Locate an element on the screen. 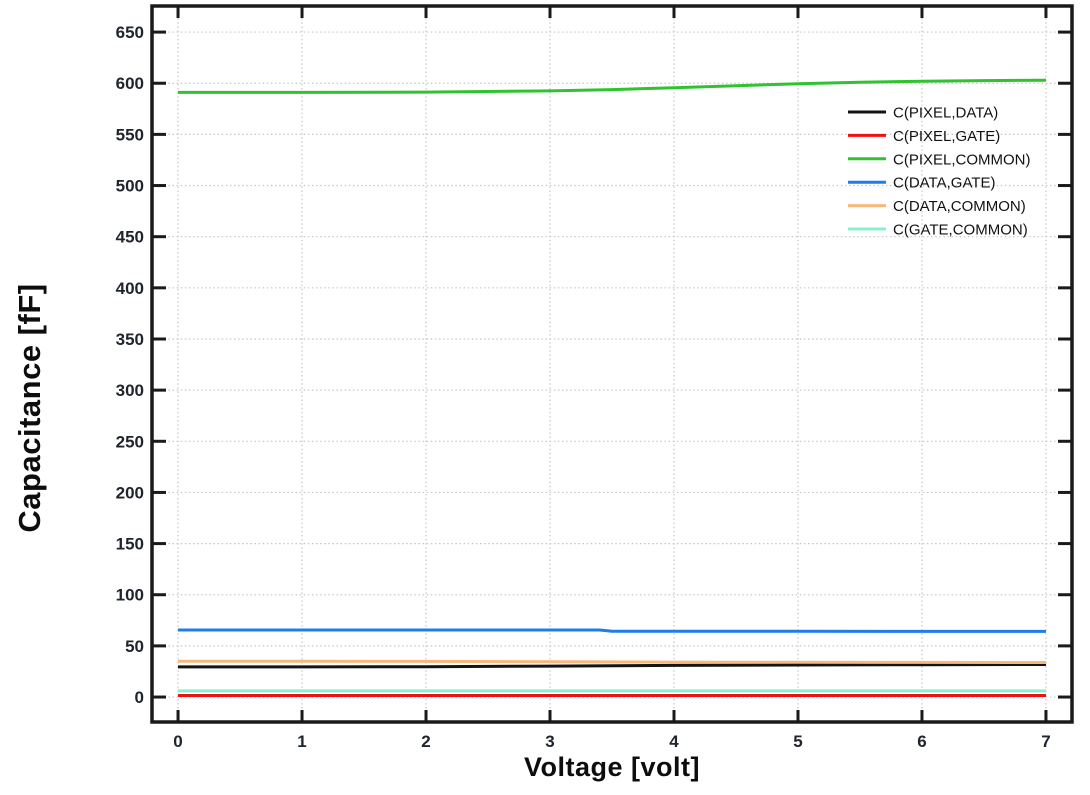 This screenshot has height=795, width=1090. x-tick-labels: 0 1 2 3 4 5 6 7 is located at coordinates (611, 741).